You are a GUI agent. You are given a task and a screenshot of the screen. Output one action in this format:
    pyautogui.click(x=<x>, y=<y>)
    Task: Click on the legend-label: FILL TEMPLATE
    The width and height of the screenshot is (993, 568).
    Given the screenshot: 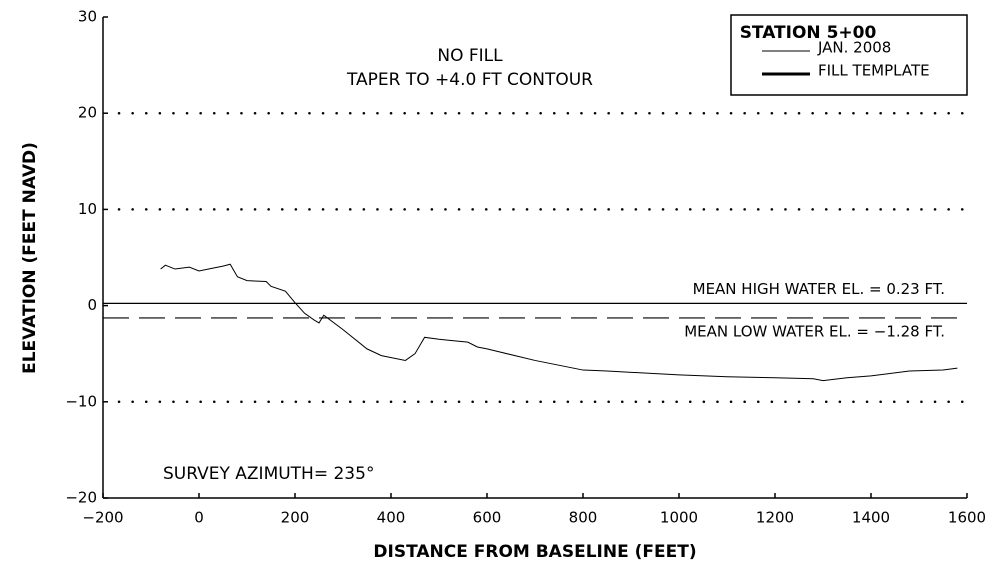 What is the action you would take?
    pyautogui.click(x=874, y=71)
    